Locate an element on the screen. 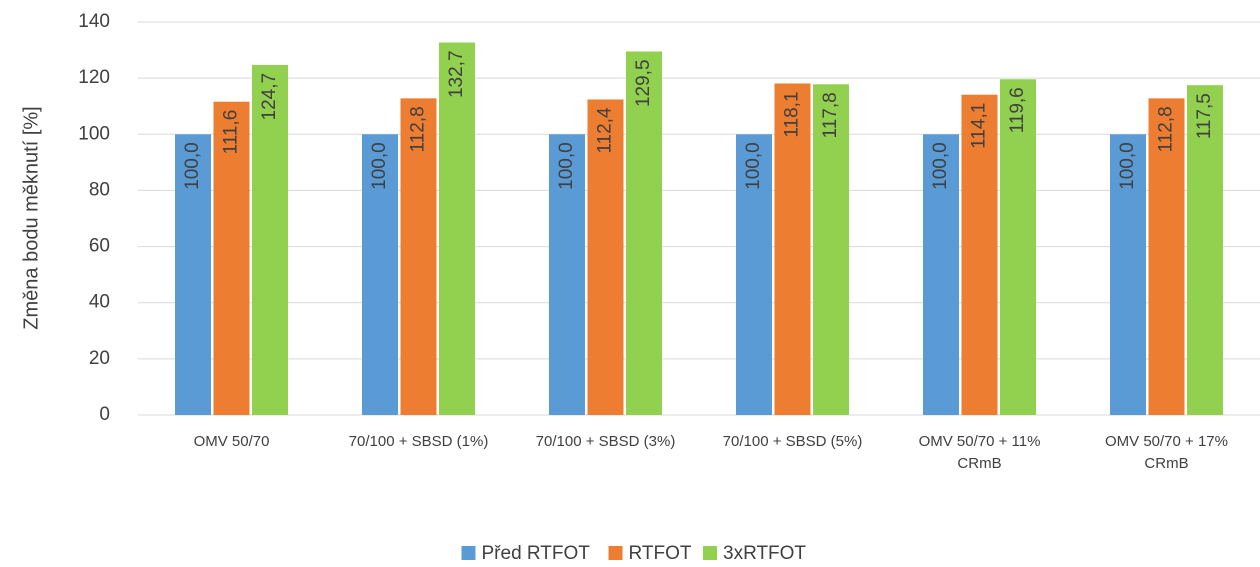 Image resolution: width=1260 pixels, height=567 pixels. y-tick-label: 20 is located at coordinates (99, 358).